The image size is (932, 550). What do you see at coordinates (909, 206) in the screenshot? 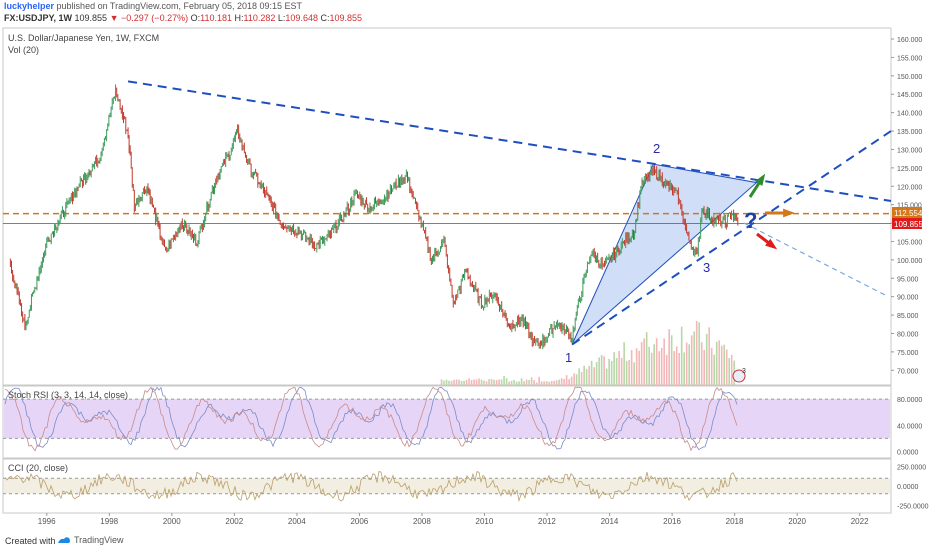
I see `y-tick-label: 115.000` at bounding box center [909, 206].